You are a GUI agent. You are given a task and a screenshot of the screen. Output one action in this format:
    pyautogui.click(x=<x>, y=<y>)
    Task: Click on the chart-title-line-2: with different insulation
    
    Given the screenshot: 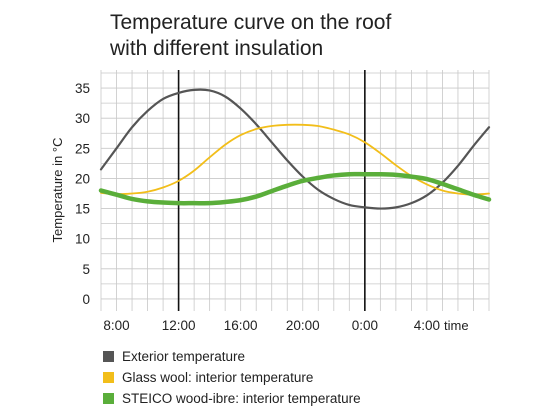 What is the action you would take?
    pyautogui.click(x=217, y=48)
    